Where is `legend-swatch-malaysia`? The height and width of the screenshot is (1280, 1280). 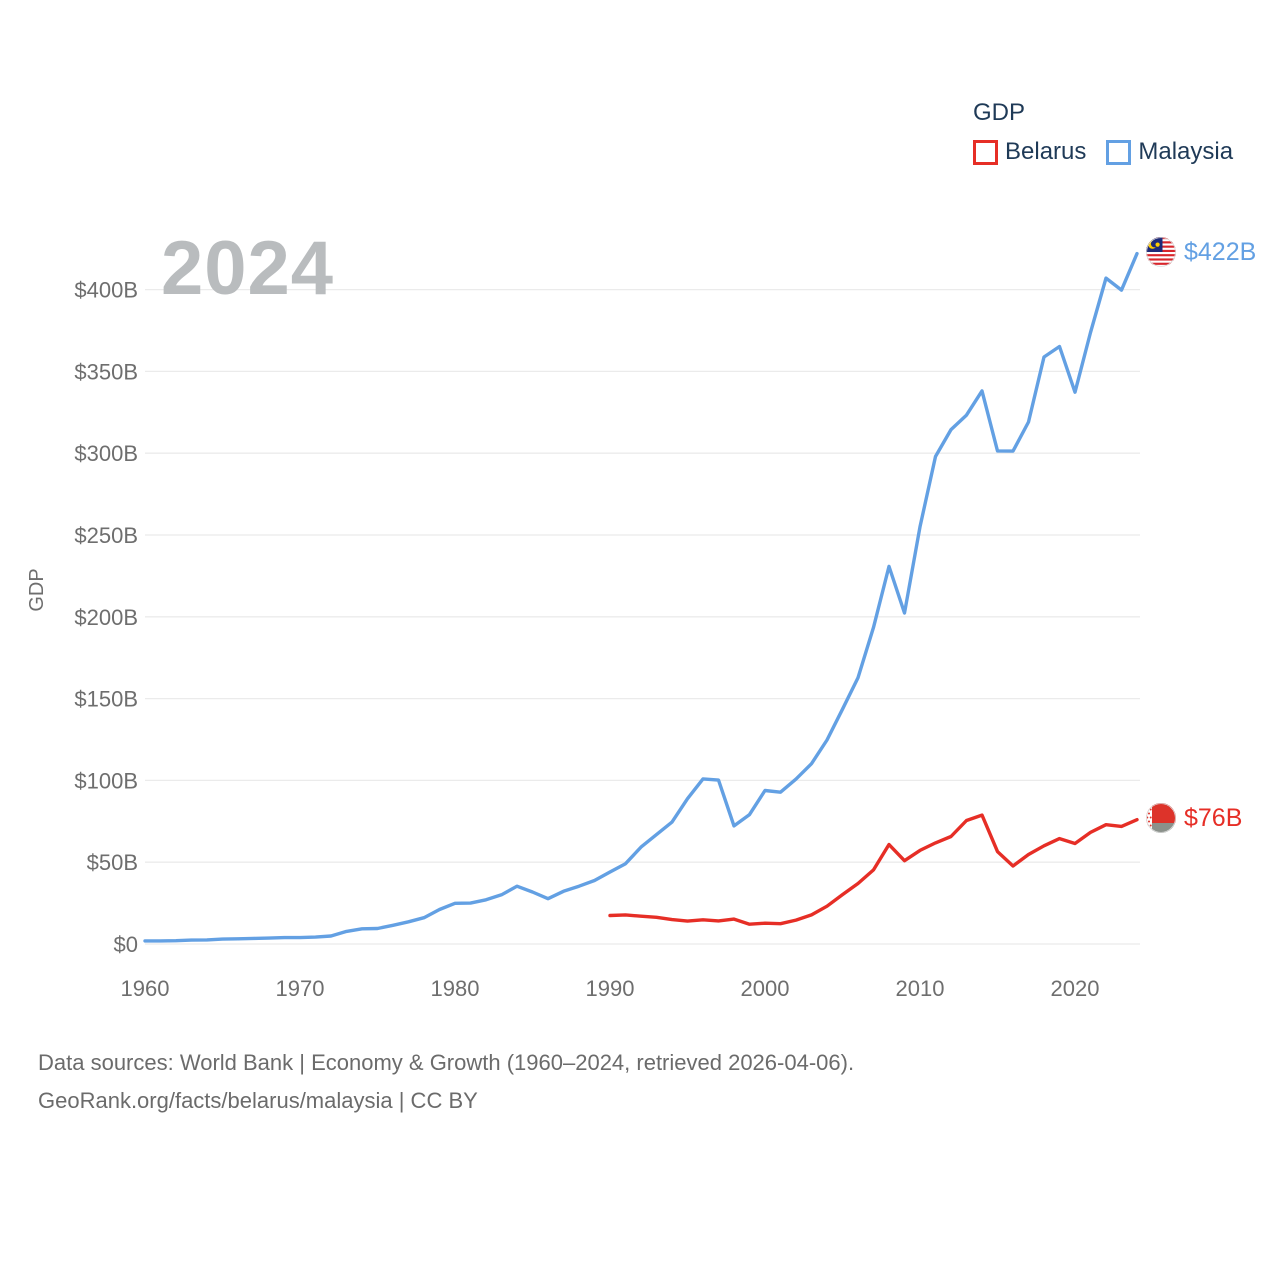
legend-swatch-malaysia is located at coordinates (1119, 152).